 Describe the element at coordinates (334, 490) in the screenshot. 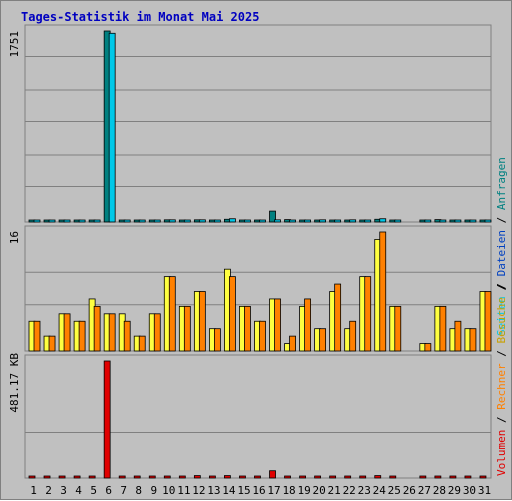

I see `x-label-21: 21` at that location.